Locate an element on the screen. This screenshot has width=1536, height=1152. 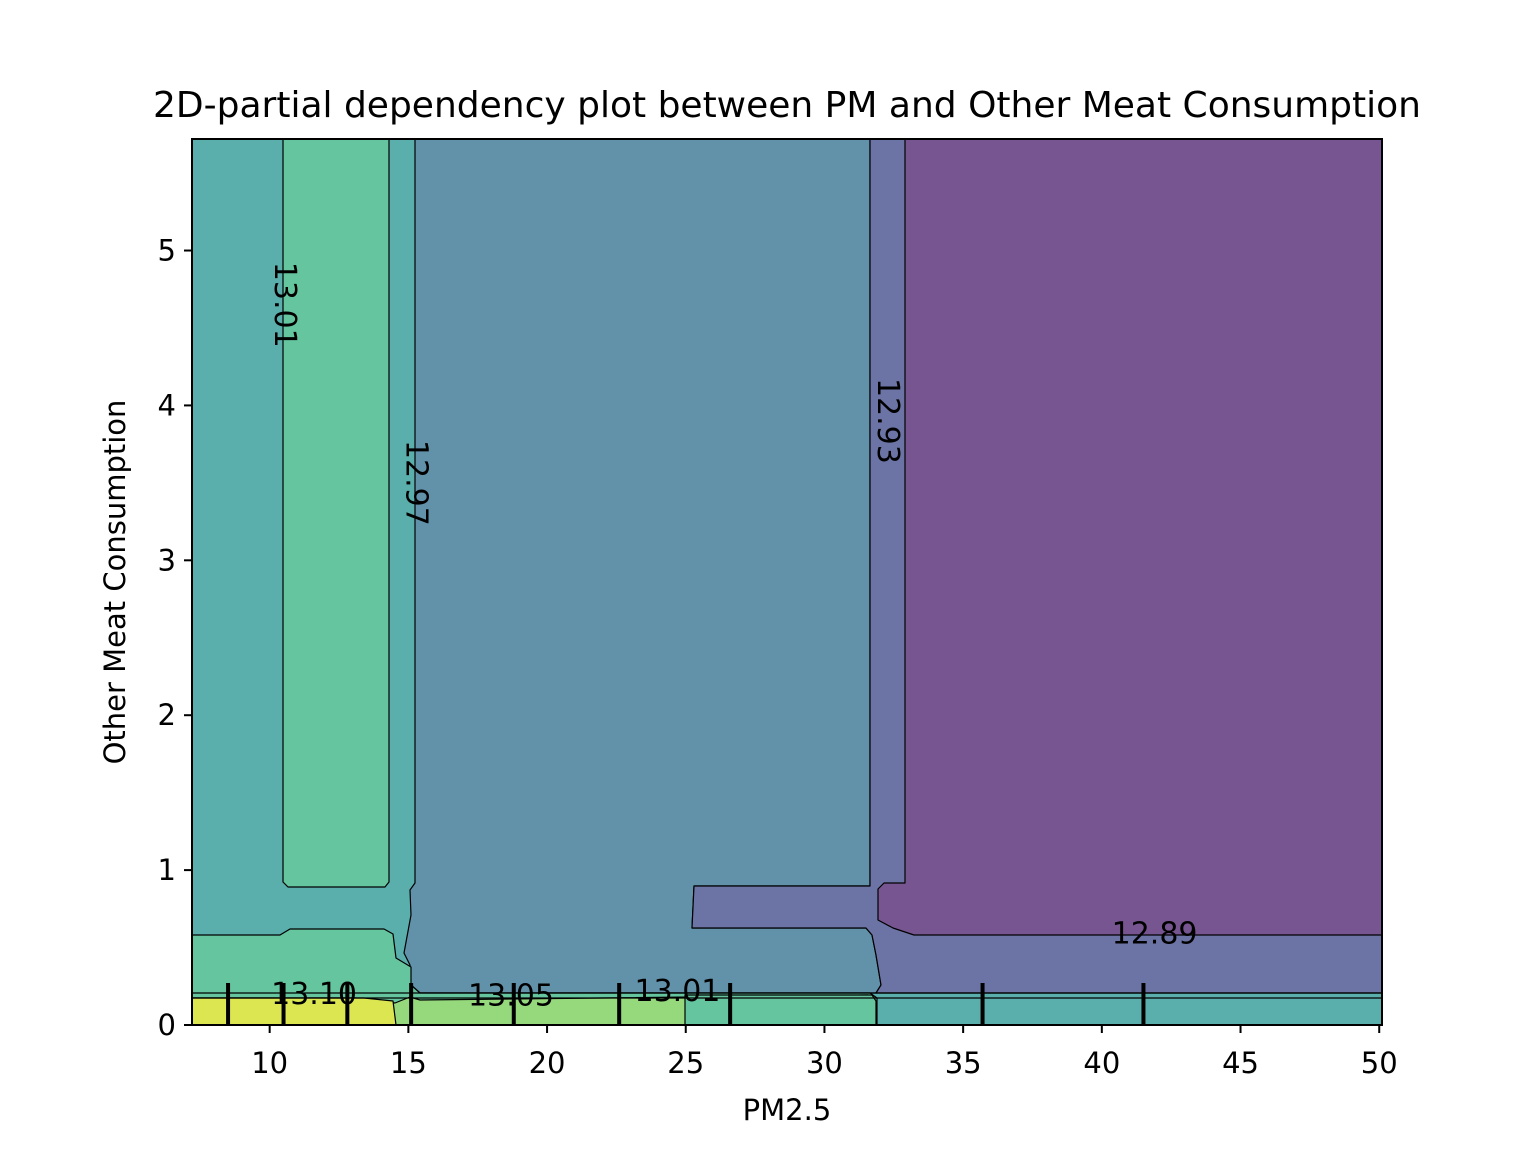
contour-label-text: 12.97 is located at coordinates (416, 483).